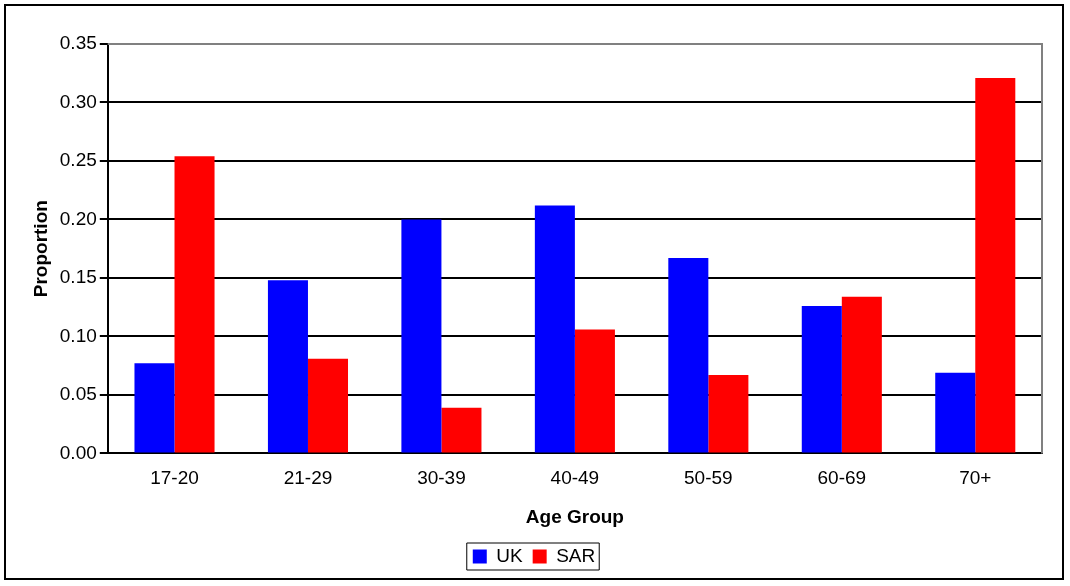  I want to click on x-tick-label: 70+, so click(975, 478).